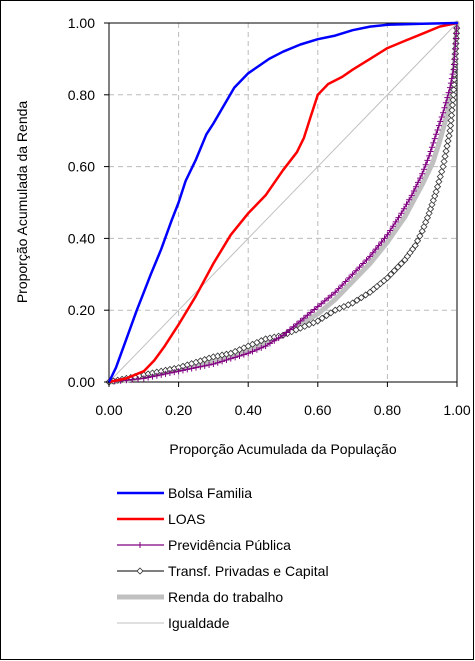 This screenshot has height=661, width=475. What do you see at coordinates (178, 410) in the screenshot?
I see `x-tick-label: 0.20` at bounding box center [178, 410].